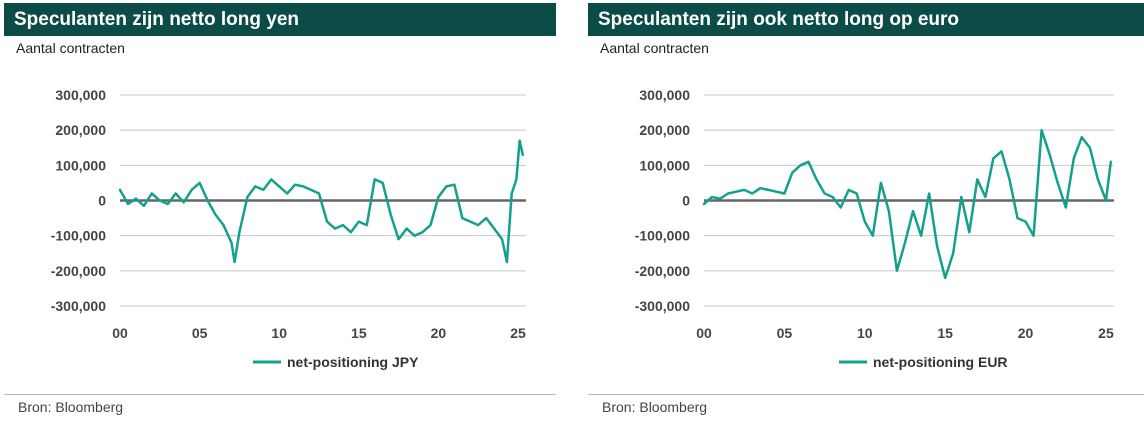 The height and width of the screenshot is (422, 1144). What do you see at coordinates (866, 19) in the screenshot?
I see `chart-title: Speculanten zijn ook netto long op euro` at bounding box center [866, 19].